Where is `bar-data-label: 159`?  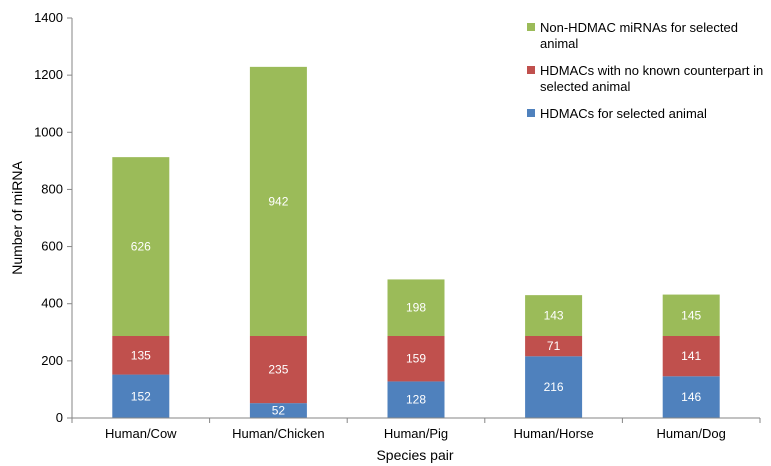 bar-data-label: 159 is located at coordinates (416, 359).